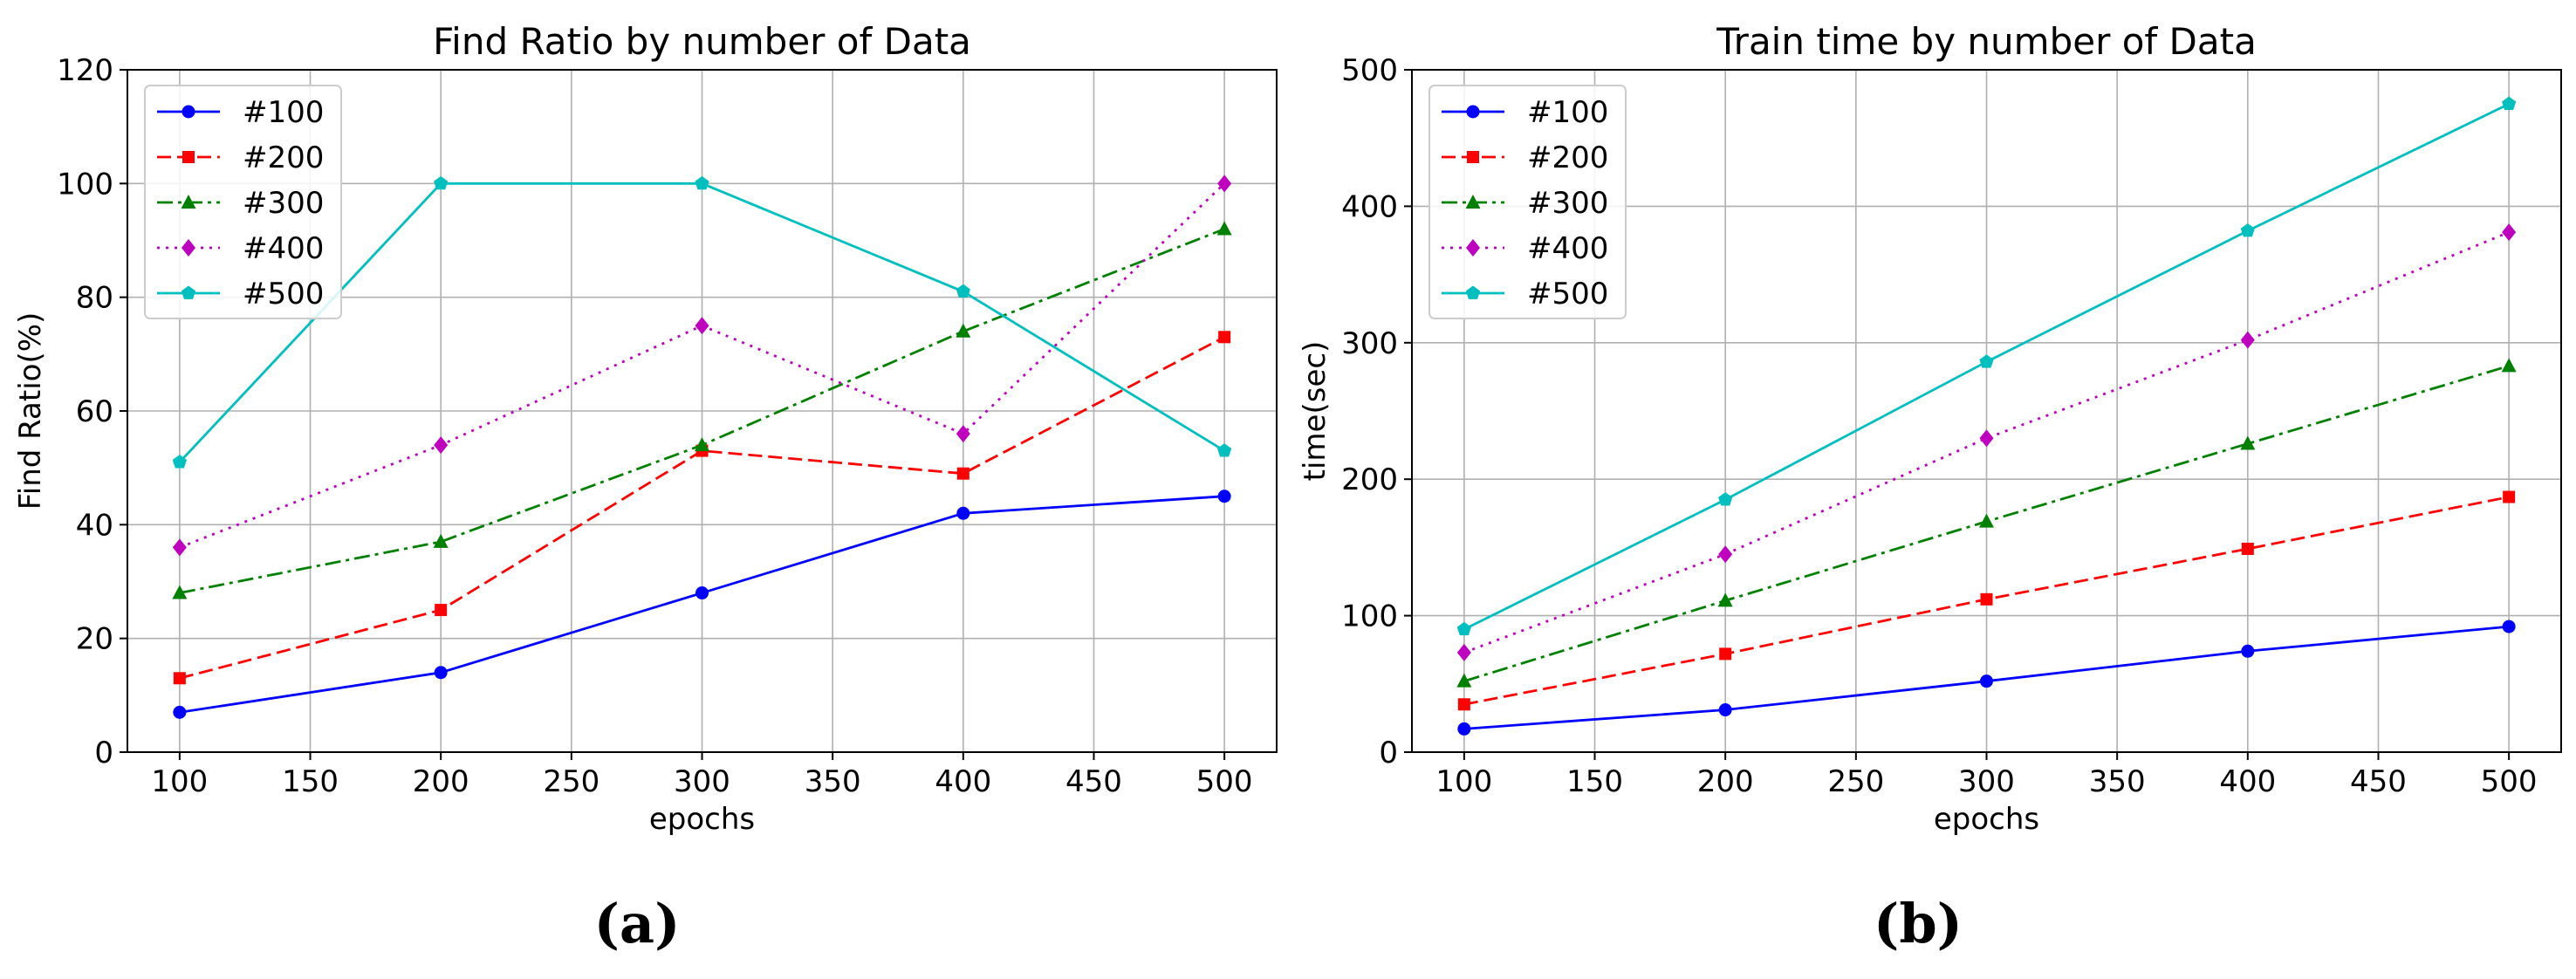  Describe the element at coordinates (702, 41) in the screenshot. I see `chart-title: Find Ratio by number of Data` at that location.